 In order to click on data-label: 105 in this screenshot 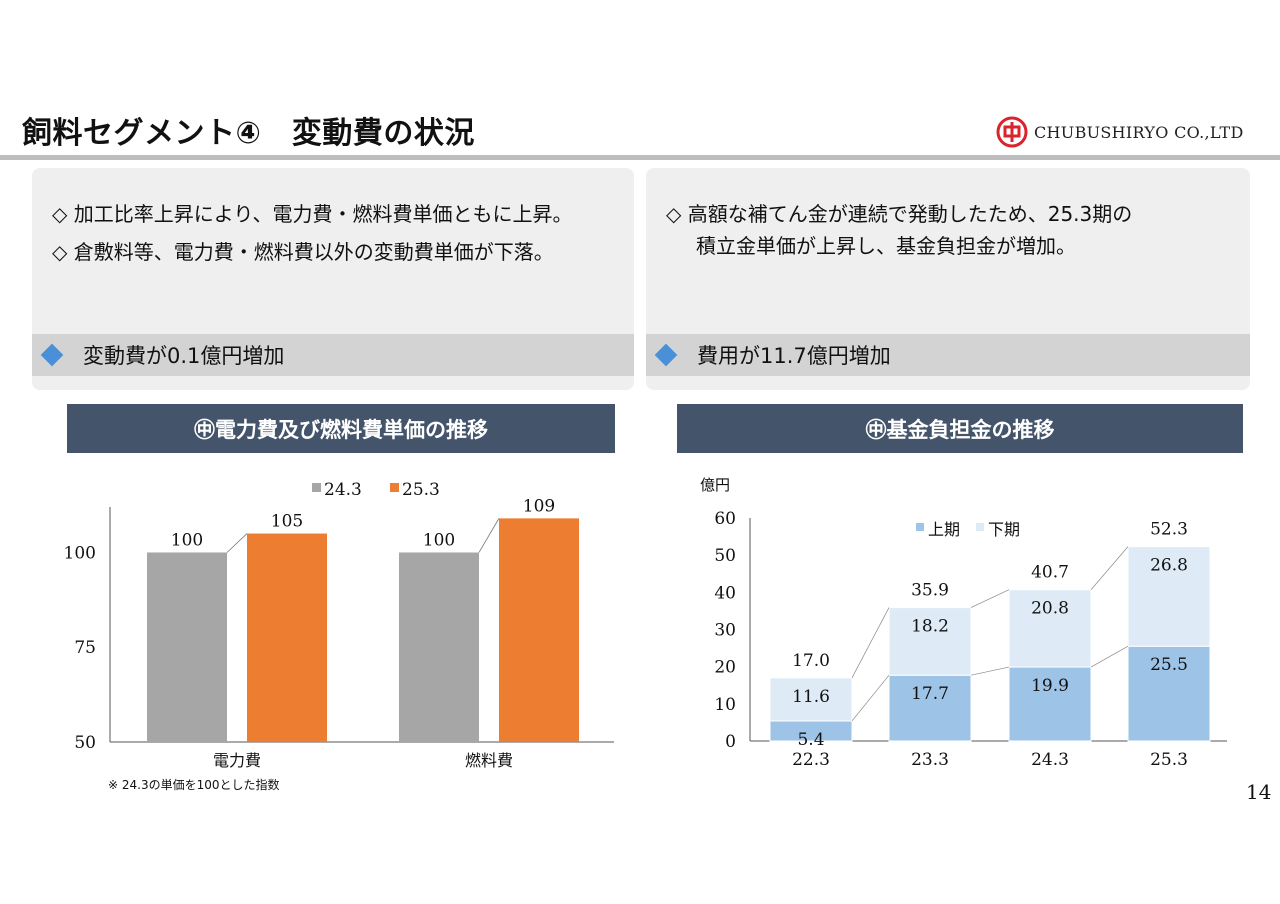, I will do `click(287, 522)`.